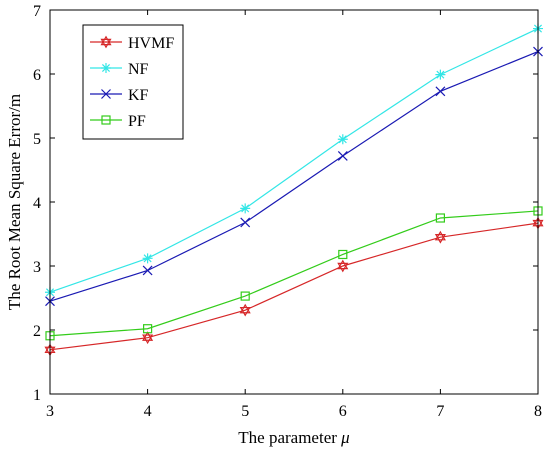  I want to click on legend-entry: KF, so click(119, 95).